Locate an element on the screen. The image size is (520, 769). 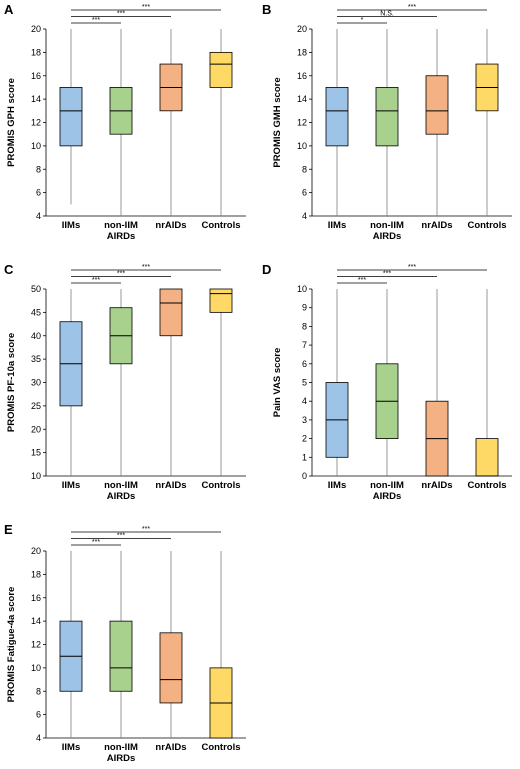
panel-letter: D is located at coordinates (266, 269).